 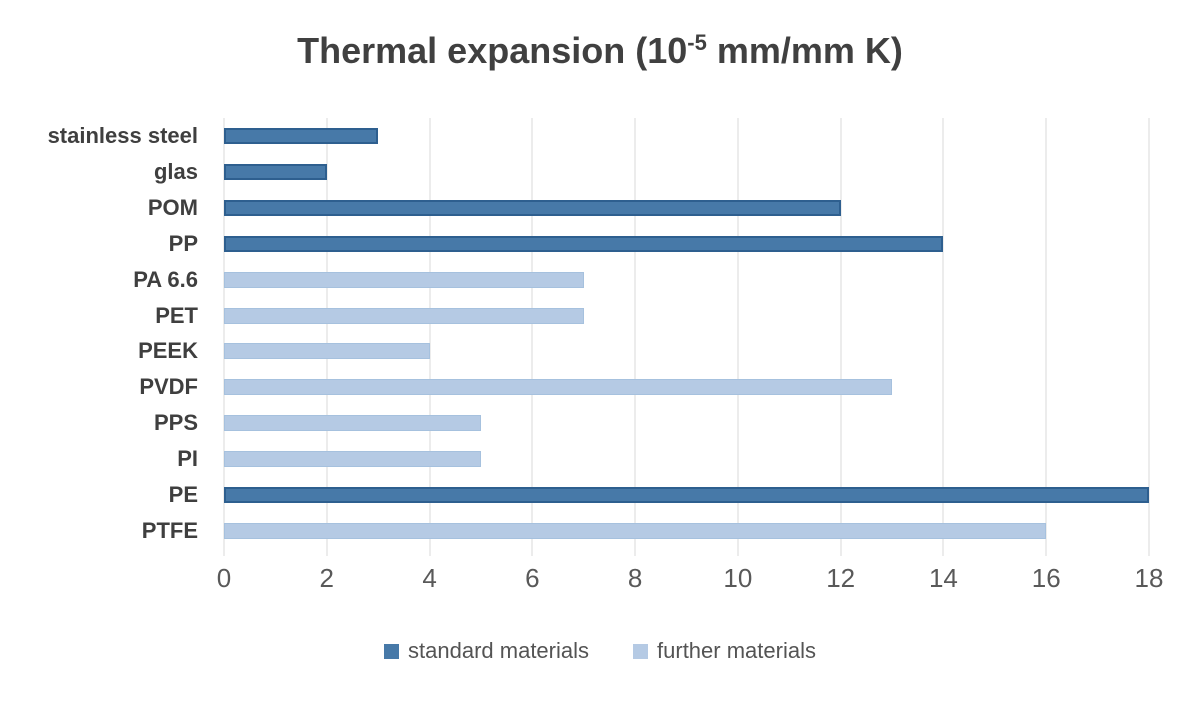 I want to click on bar-row-pps, so click(x=686, y=423).